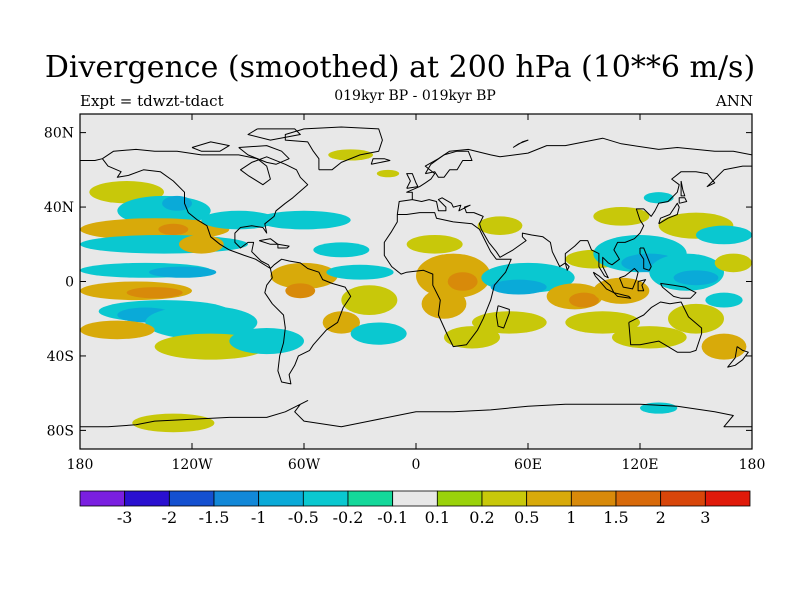 This screenshot has height=600, width=800. What do you see at coordinates (60, 431) in the screenshot?
I see `y-tick-label-4: 80S` at bounding box center [60, 431].